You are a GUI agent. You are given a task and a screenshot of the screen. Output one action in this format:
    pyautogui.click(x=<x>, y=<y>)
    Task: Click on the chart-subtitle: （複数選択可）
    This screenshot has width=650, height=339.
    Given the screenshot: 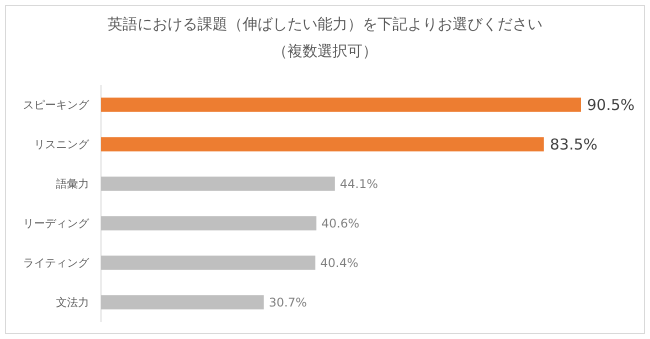 What is the action you would take?
    pyautogui.click(x=325, y=51)
    